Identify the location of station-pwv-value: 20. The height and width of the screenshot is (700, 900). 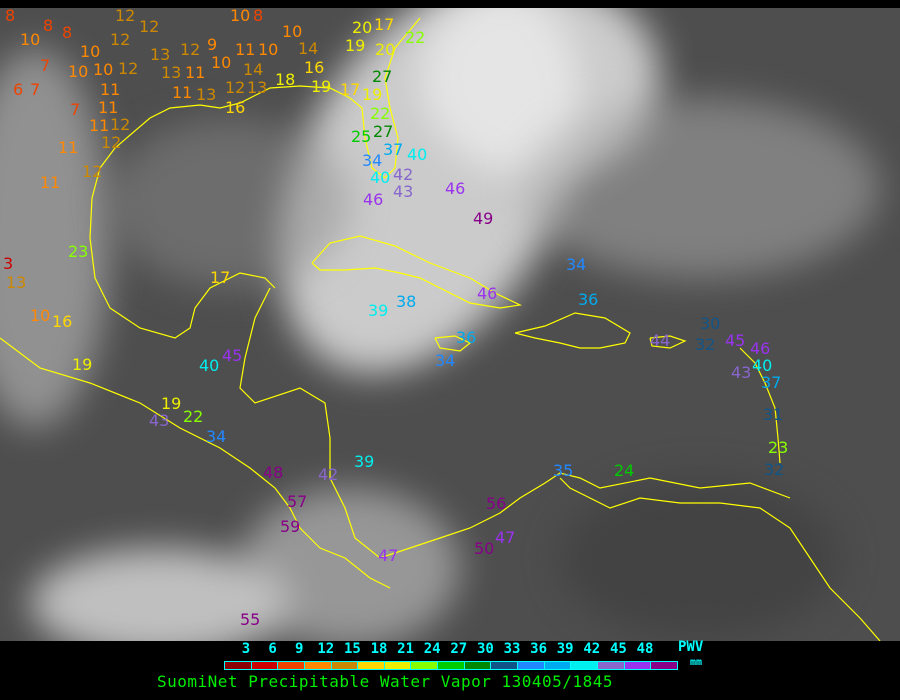
(385, 49).